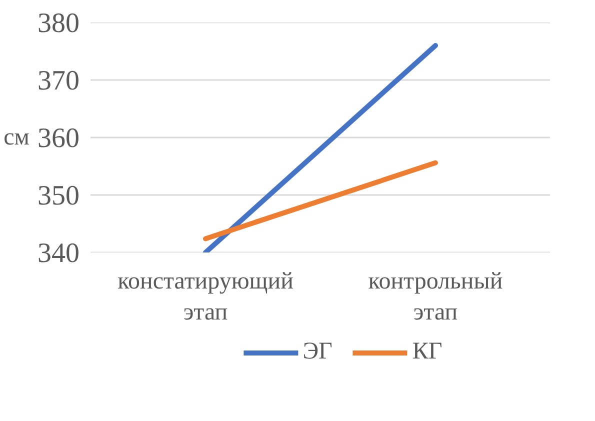 The height and width of the screenshot is (421, 595). I want to click on x-tick-label: констатирующий этап, so click(206, 297).